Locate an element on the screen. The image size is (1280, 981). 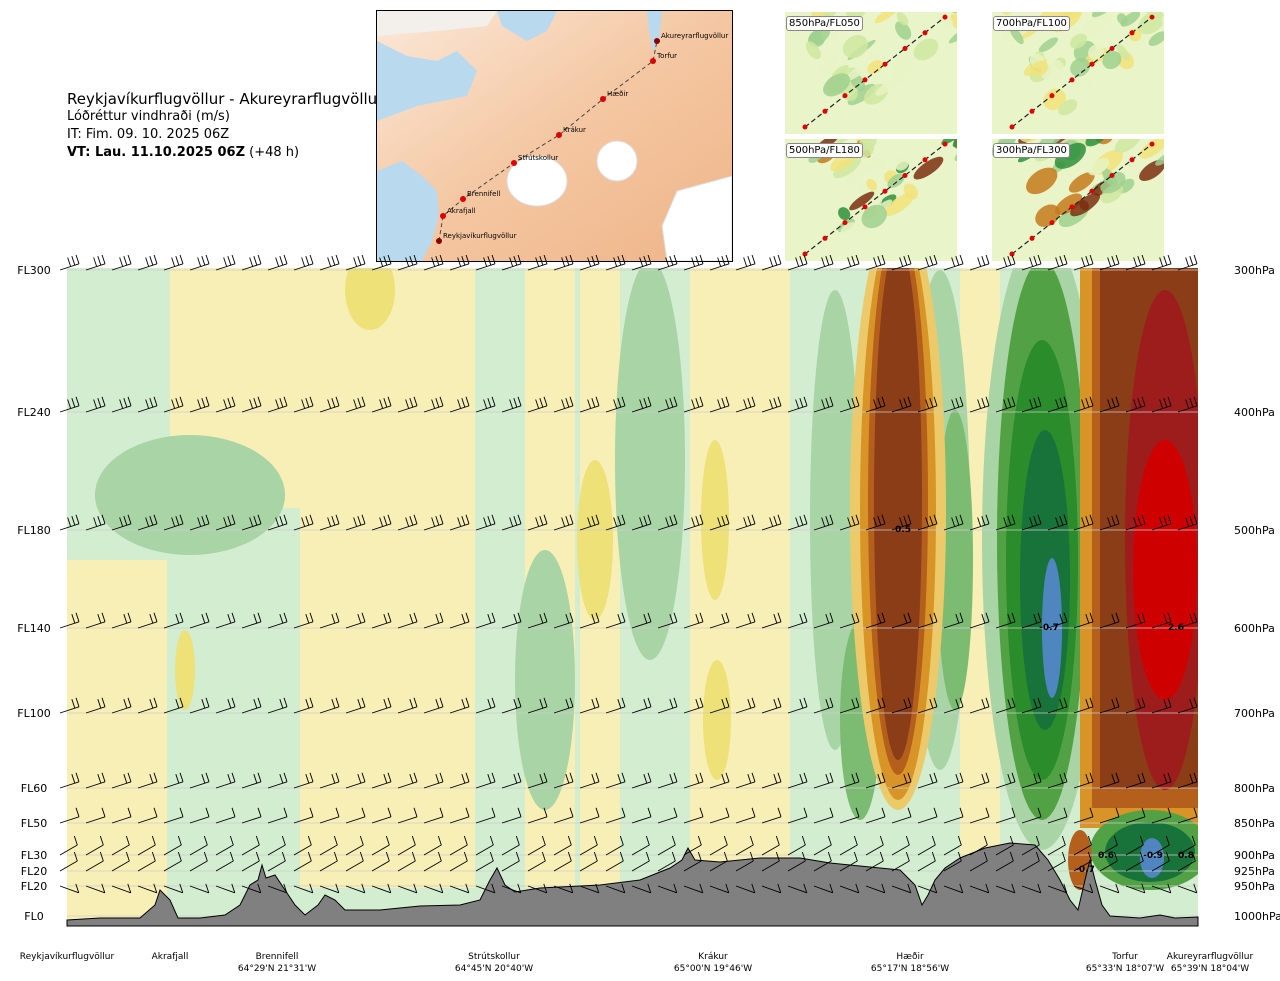
location-name: Hæðir is located at coordinates (910, 957).